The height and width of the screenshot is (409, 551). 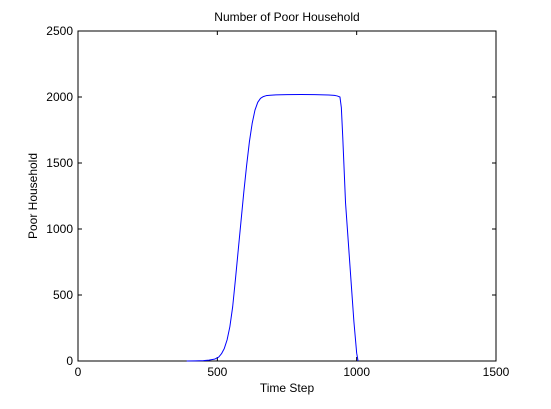 I want to click on y-tick-label: 1000, so click(x=59, y=229).